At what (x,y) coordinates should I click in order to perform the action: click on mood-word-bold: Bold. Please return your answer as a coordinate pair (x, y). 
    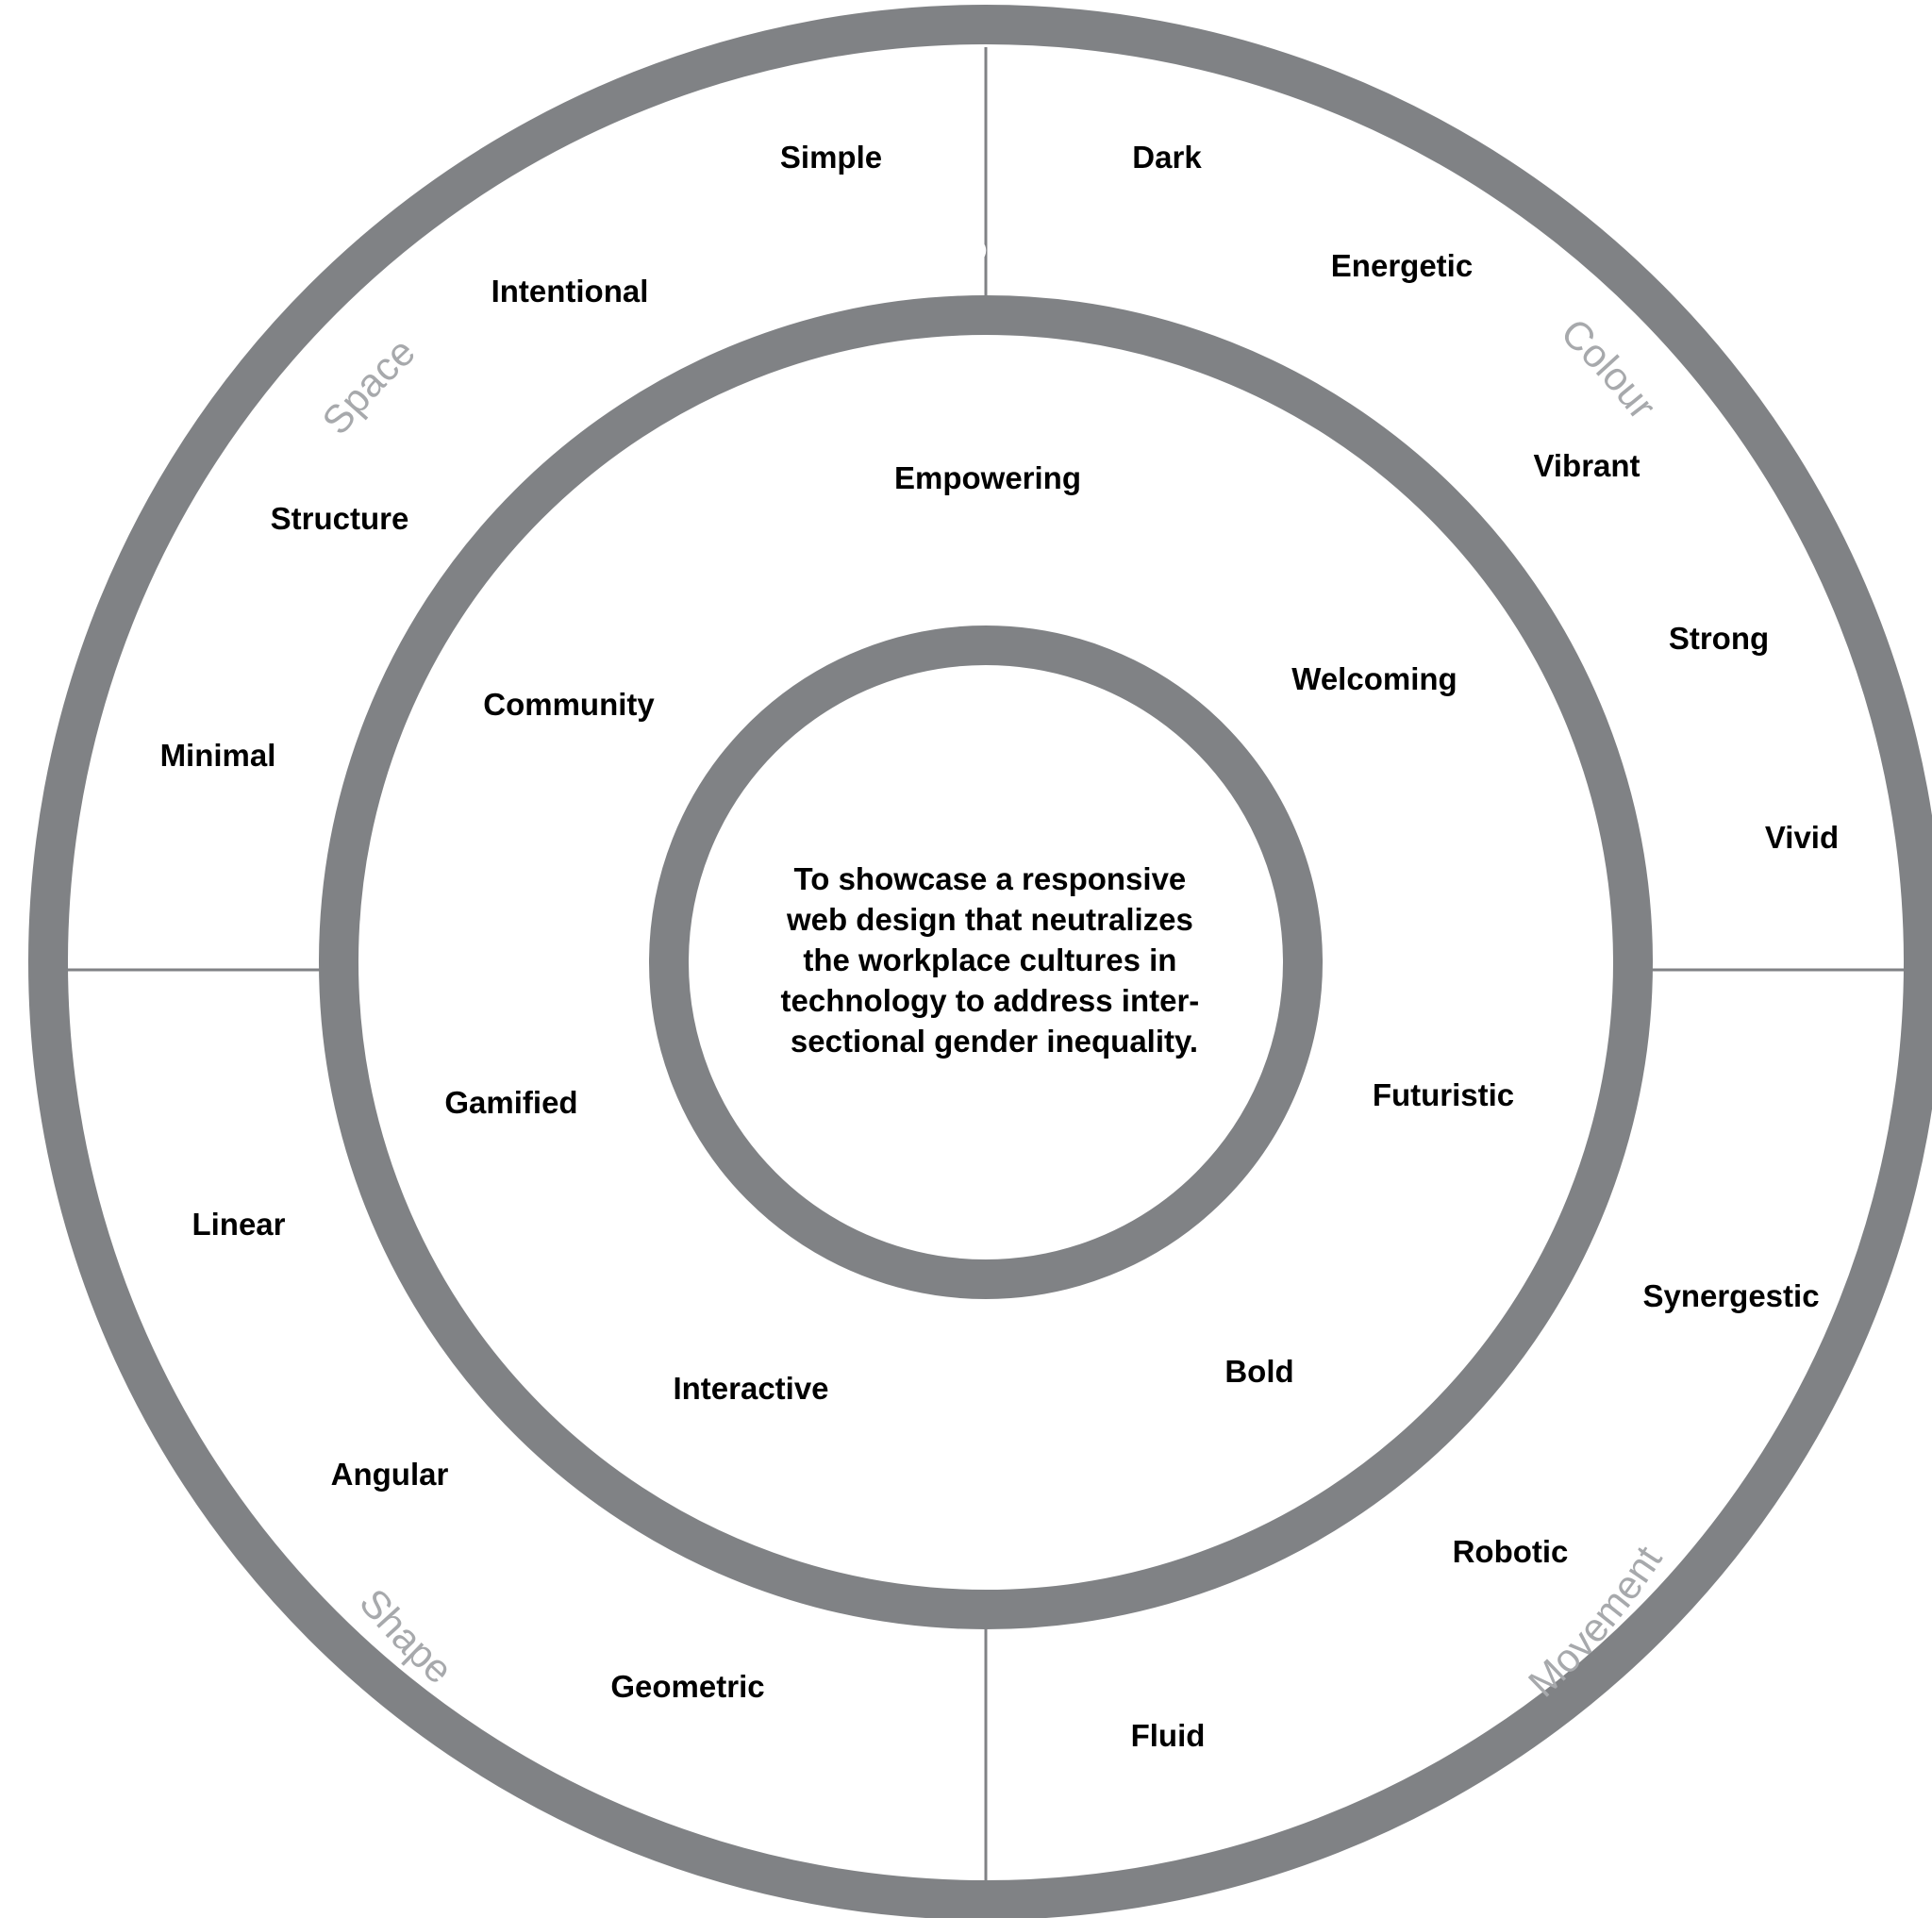
    Looking at the image, I should click on (1258, 1371).